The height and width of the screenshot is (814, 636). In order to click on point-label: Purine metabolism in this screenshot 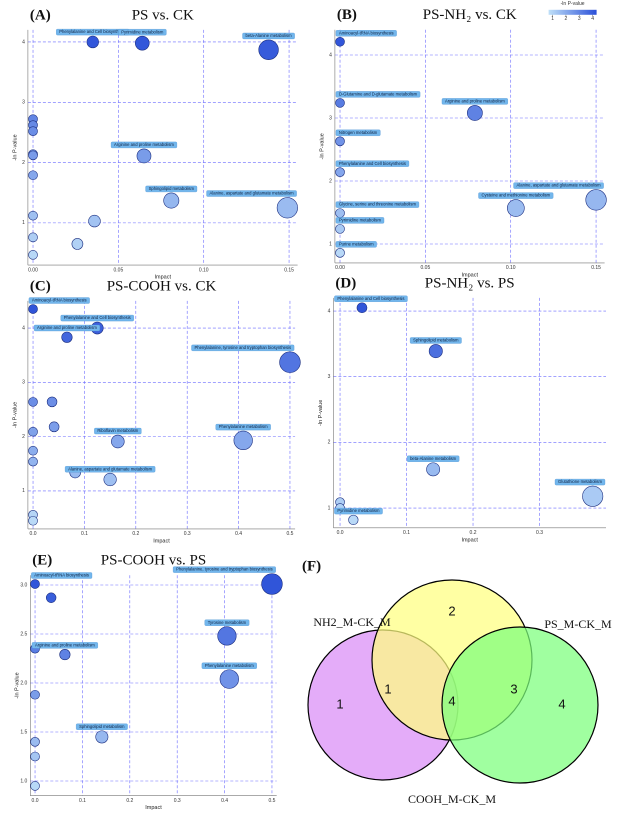, I will do `click(356, 244)`.